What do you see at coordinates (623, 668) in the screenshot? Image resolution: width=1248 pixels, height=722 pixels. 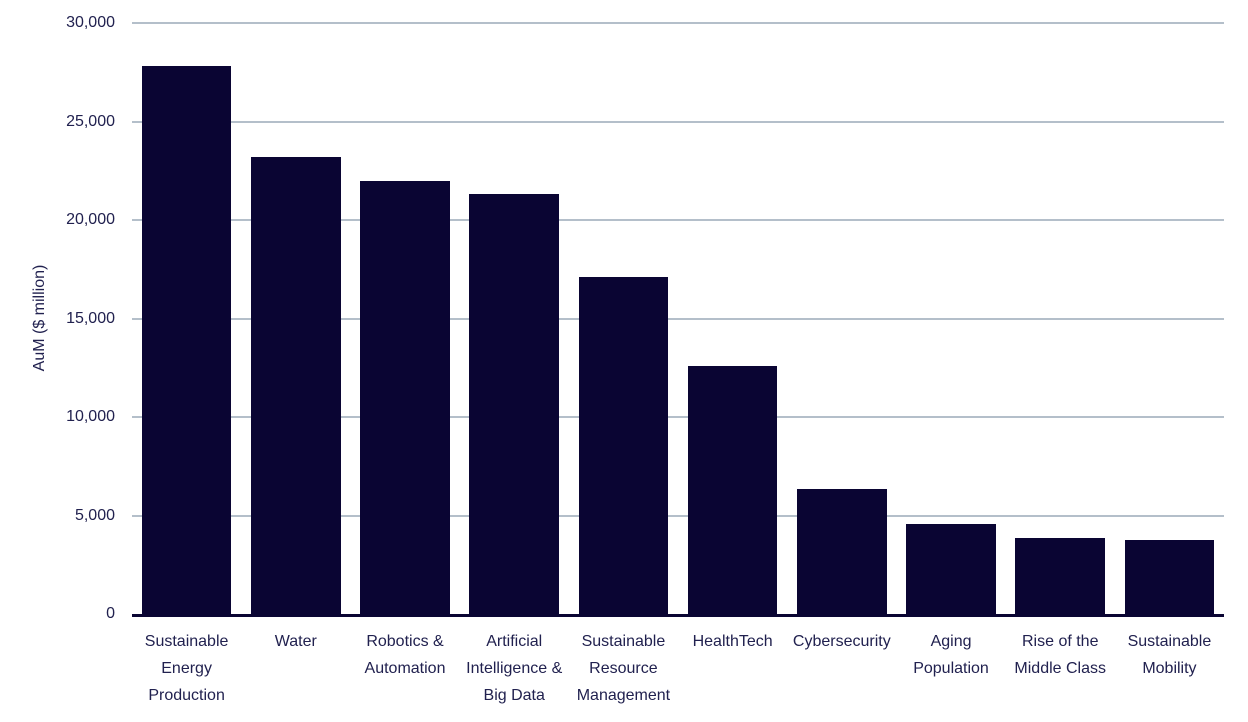 I see `x-tick-label-sustainable-resource-management: Sustainable Resource Management` at bounding box center [623, 668].